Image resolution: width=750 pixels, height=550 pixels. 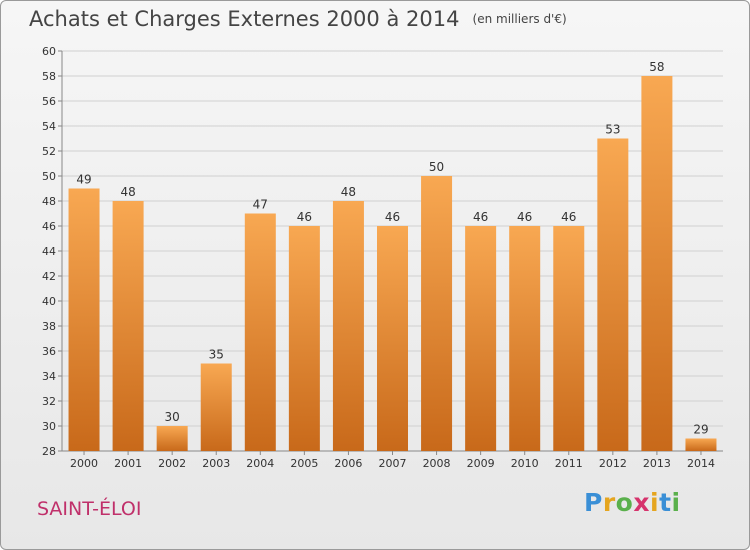 I want to click on value-label: 47, so click(x=260, y=205).